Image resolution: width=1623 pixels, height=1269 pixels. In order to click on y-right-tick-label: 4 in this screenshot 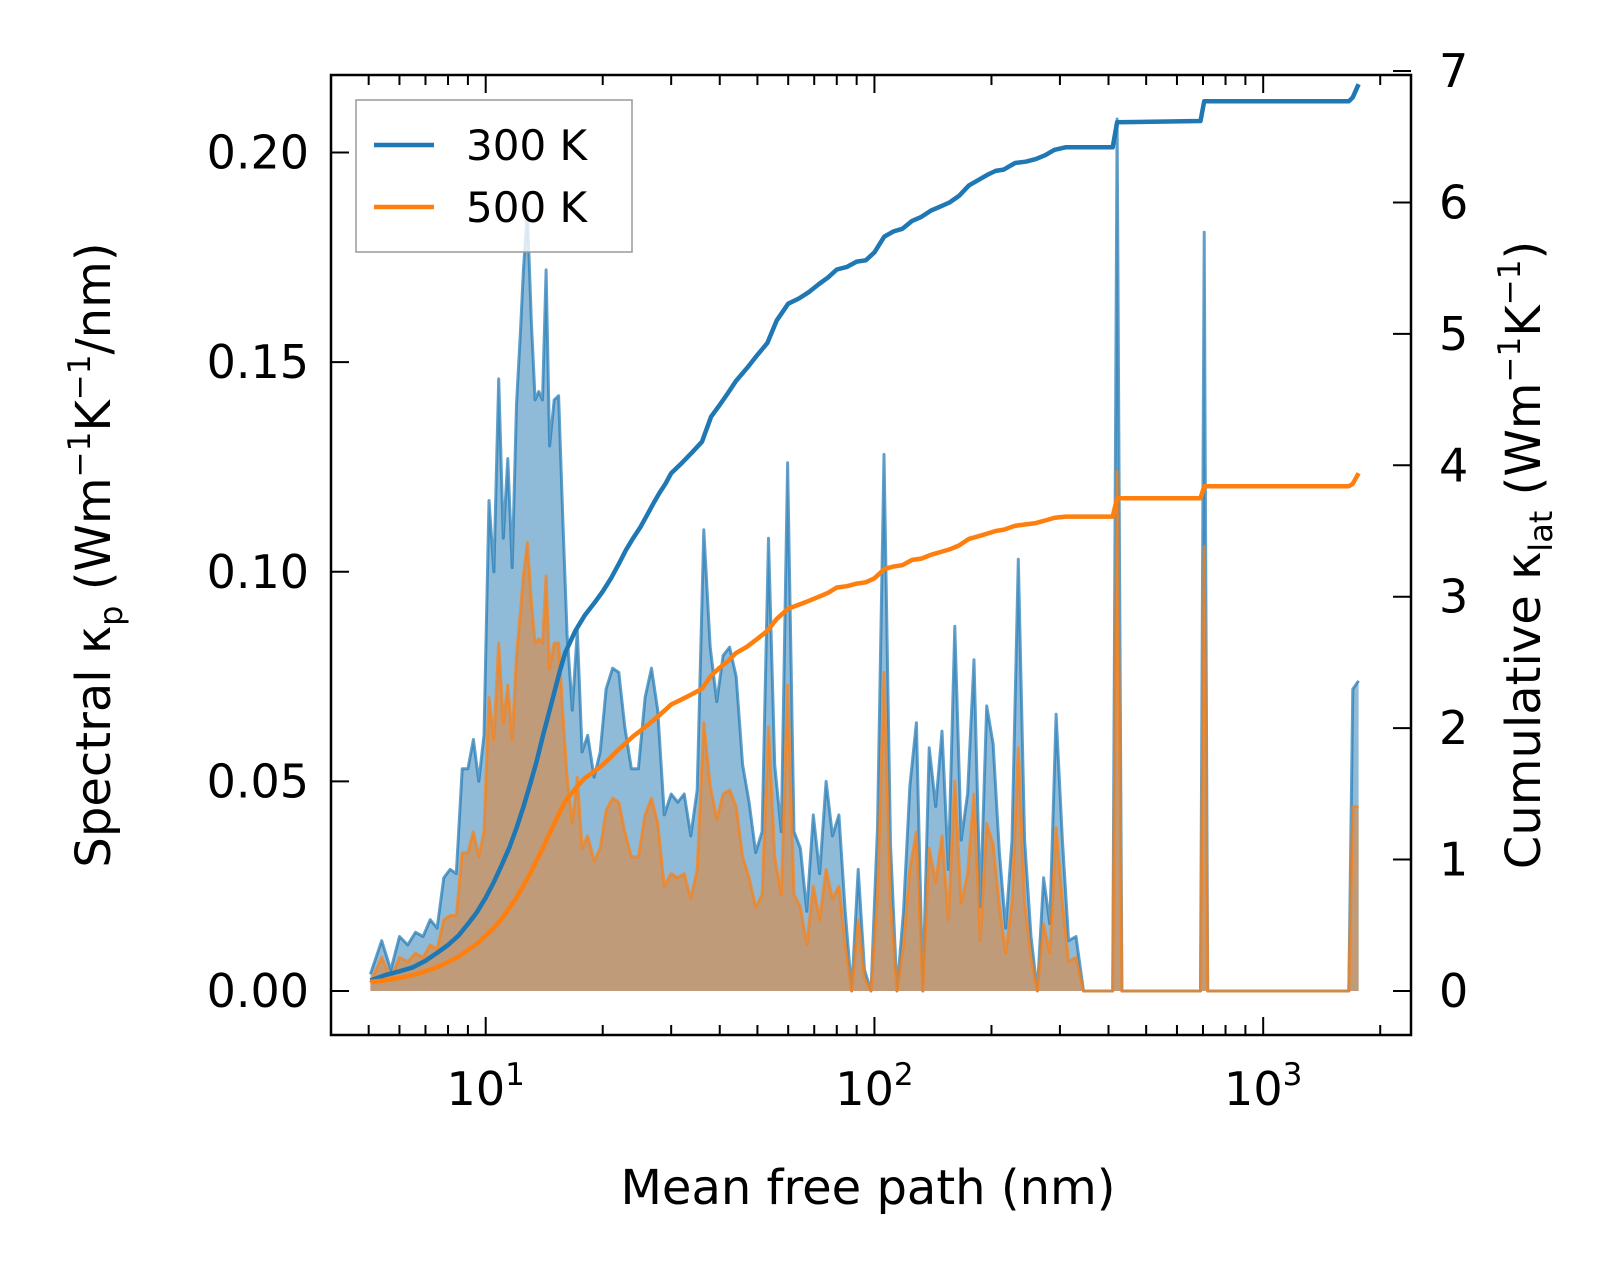, I will do `click(1453, 465)`.